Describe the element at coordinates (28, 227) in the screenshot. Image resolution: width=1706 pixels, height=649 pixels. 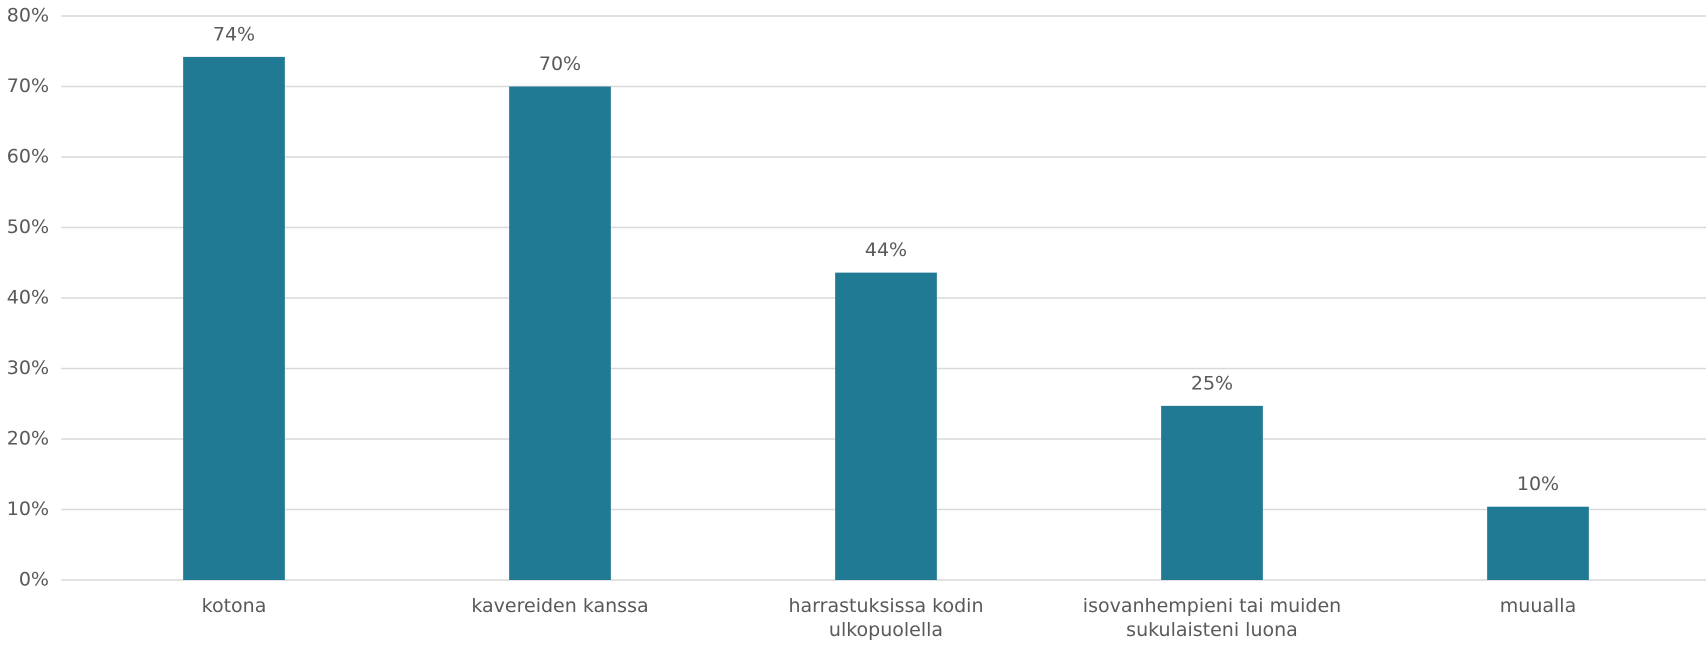
I see `y-tick-label: 50%` at that location.